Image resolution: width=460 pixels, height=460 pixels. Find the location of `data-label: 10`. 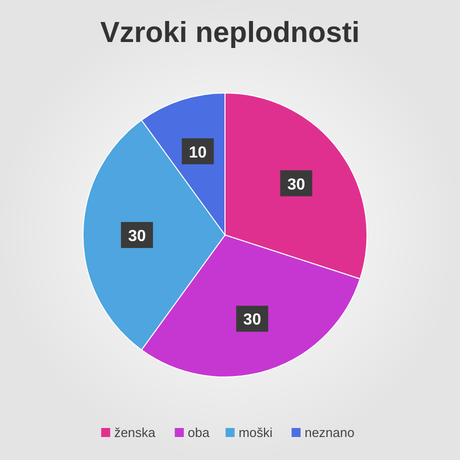

data-label: 10 is located at coordinates (197, 153).